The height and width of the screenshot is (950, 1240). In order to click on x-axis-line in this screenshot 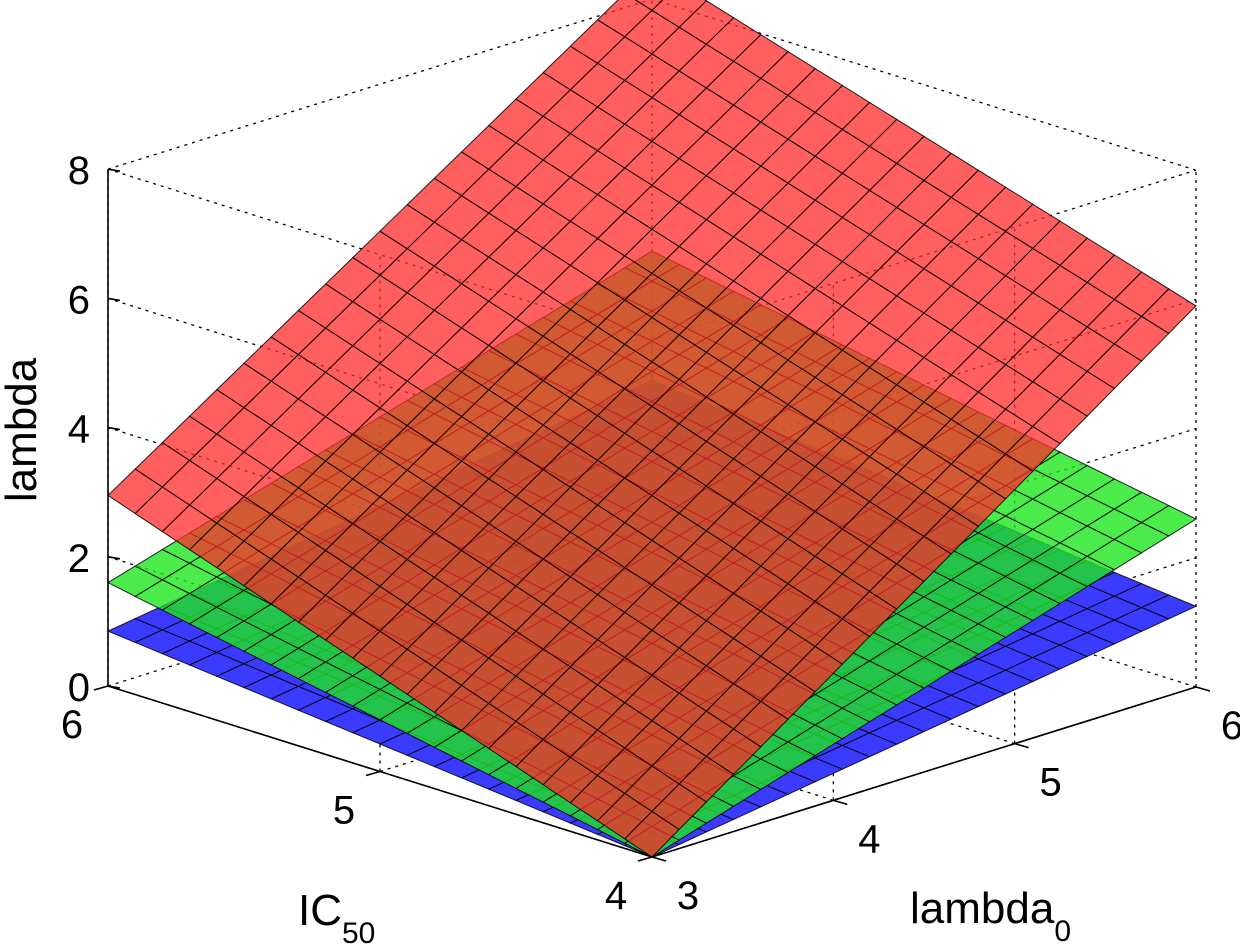, I will do `click(924, 772)`.